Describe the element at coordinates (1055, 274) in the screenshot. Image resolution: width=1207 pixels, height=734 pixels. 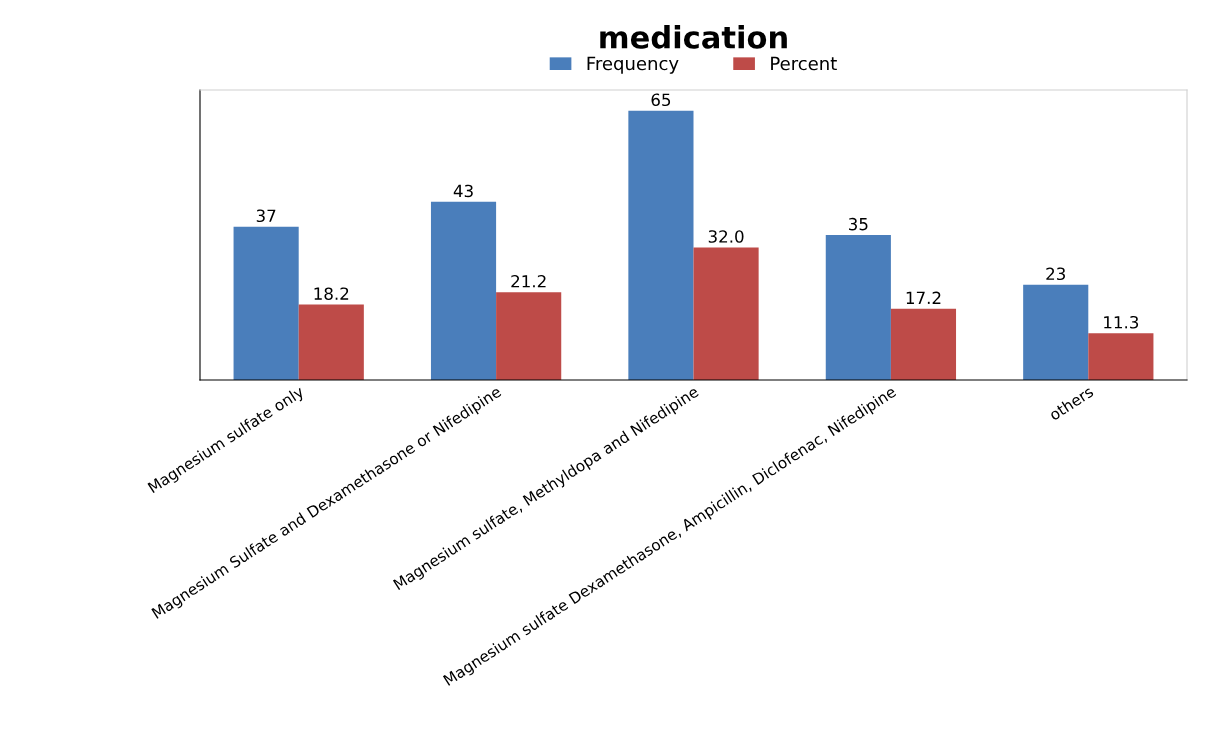
I see `data-label: 23` at that location.